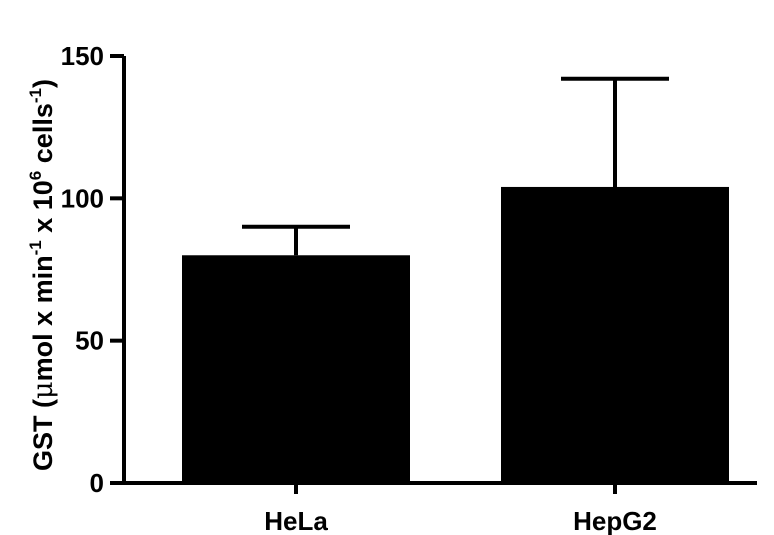  I want to click on ylabel-exp2: 6, so click(35, 175).